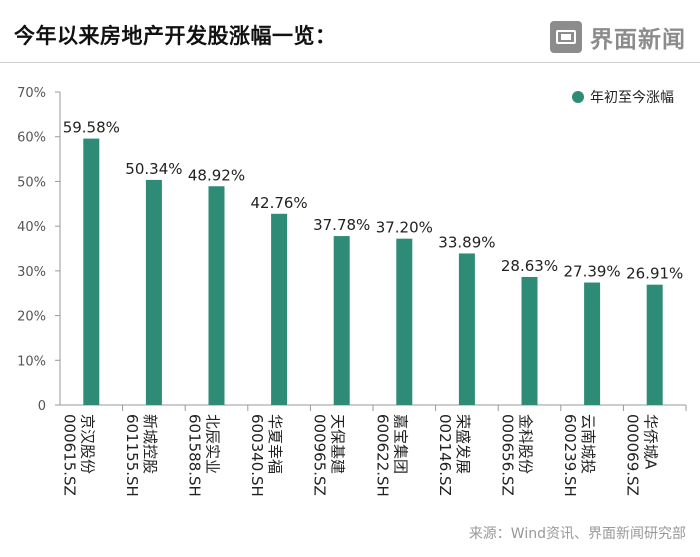  Describe the element at coordinates (651, 442) in the screenshot. I see `category-name: 华侨城A` at that location.